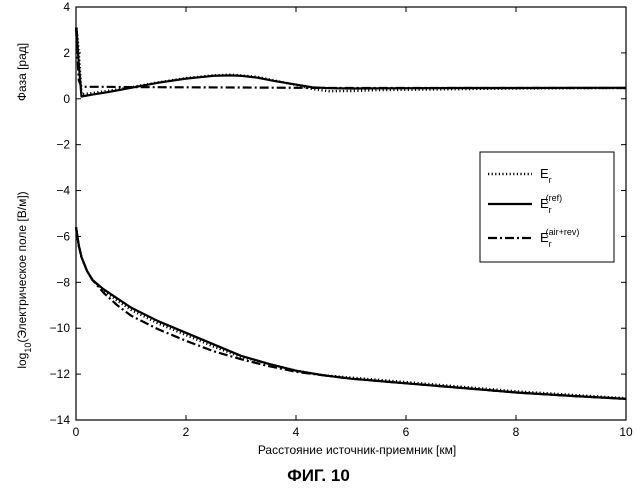 The image size is (637, 500). Describe the element at coordinates (547, 207) in the screenshot. I see `legend: ErEr(ref)Er(air+rev)` at that location.